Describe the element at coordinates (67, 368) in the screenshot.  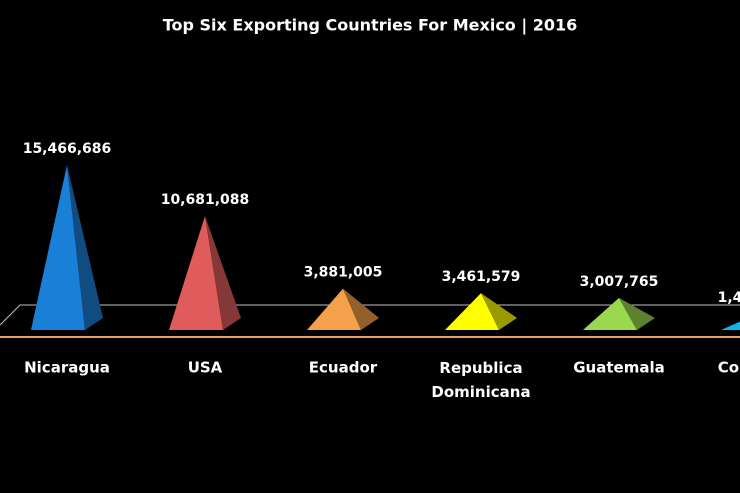
I see `x-tick-label: Nicaragua` at that location.